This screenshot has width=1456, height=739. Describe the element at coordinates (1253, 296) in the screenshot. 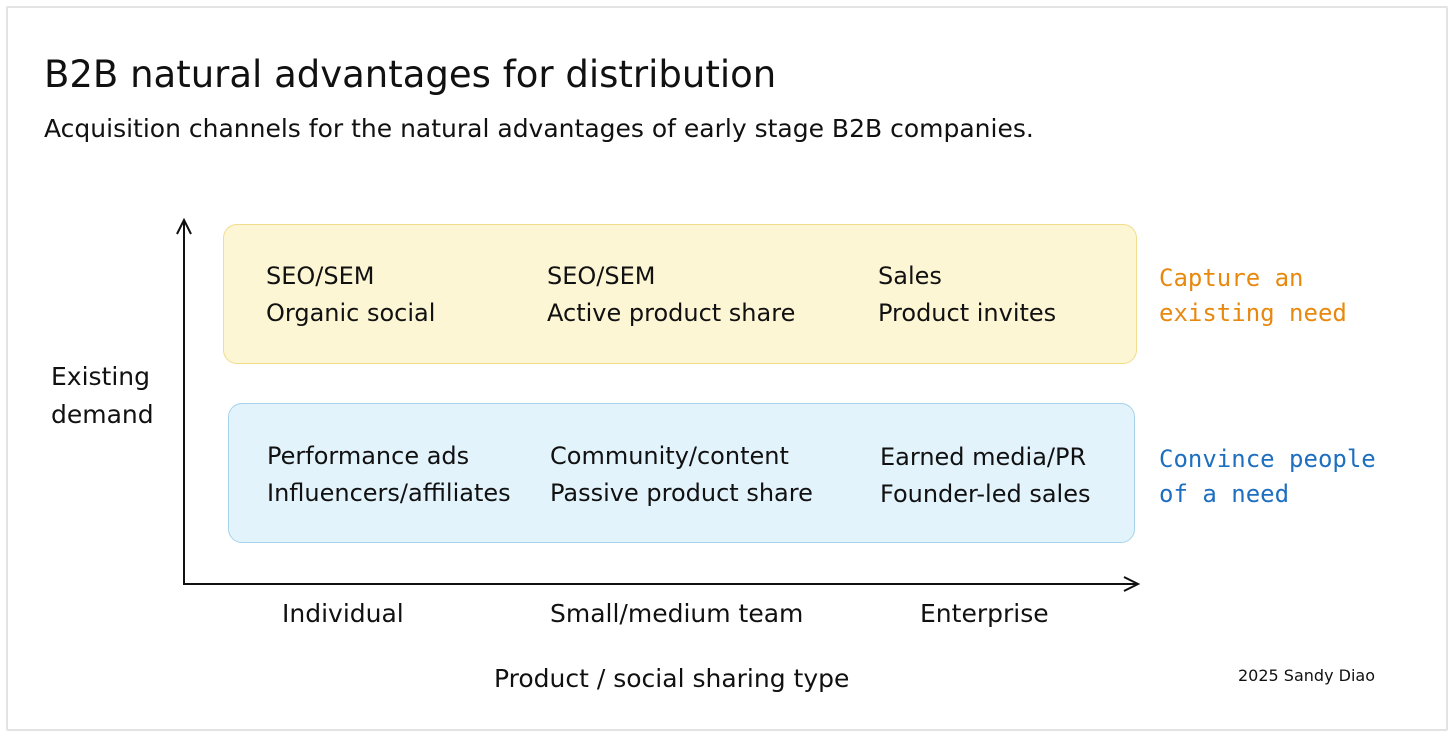

I see `capture-need-label: Capture an existing need` at that location.